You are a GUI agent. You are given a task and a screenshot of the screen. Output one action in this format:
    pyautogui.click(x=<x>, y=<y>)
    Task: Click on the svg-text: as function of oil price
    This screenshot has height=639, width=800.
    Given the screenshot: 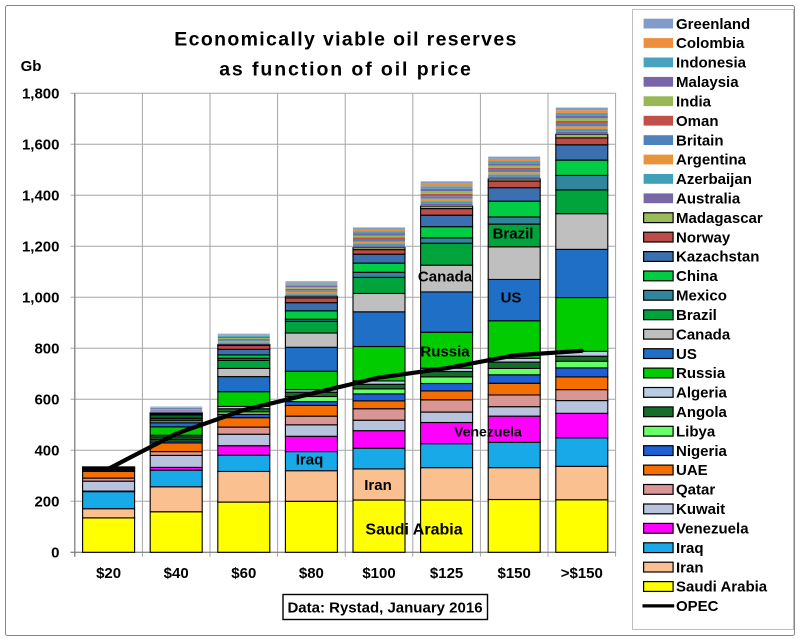 What is the action you would take?
    pyautogui.click(x=346, y=70)
    